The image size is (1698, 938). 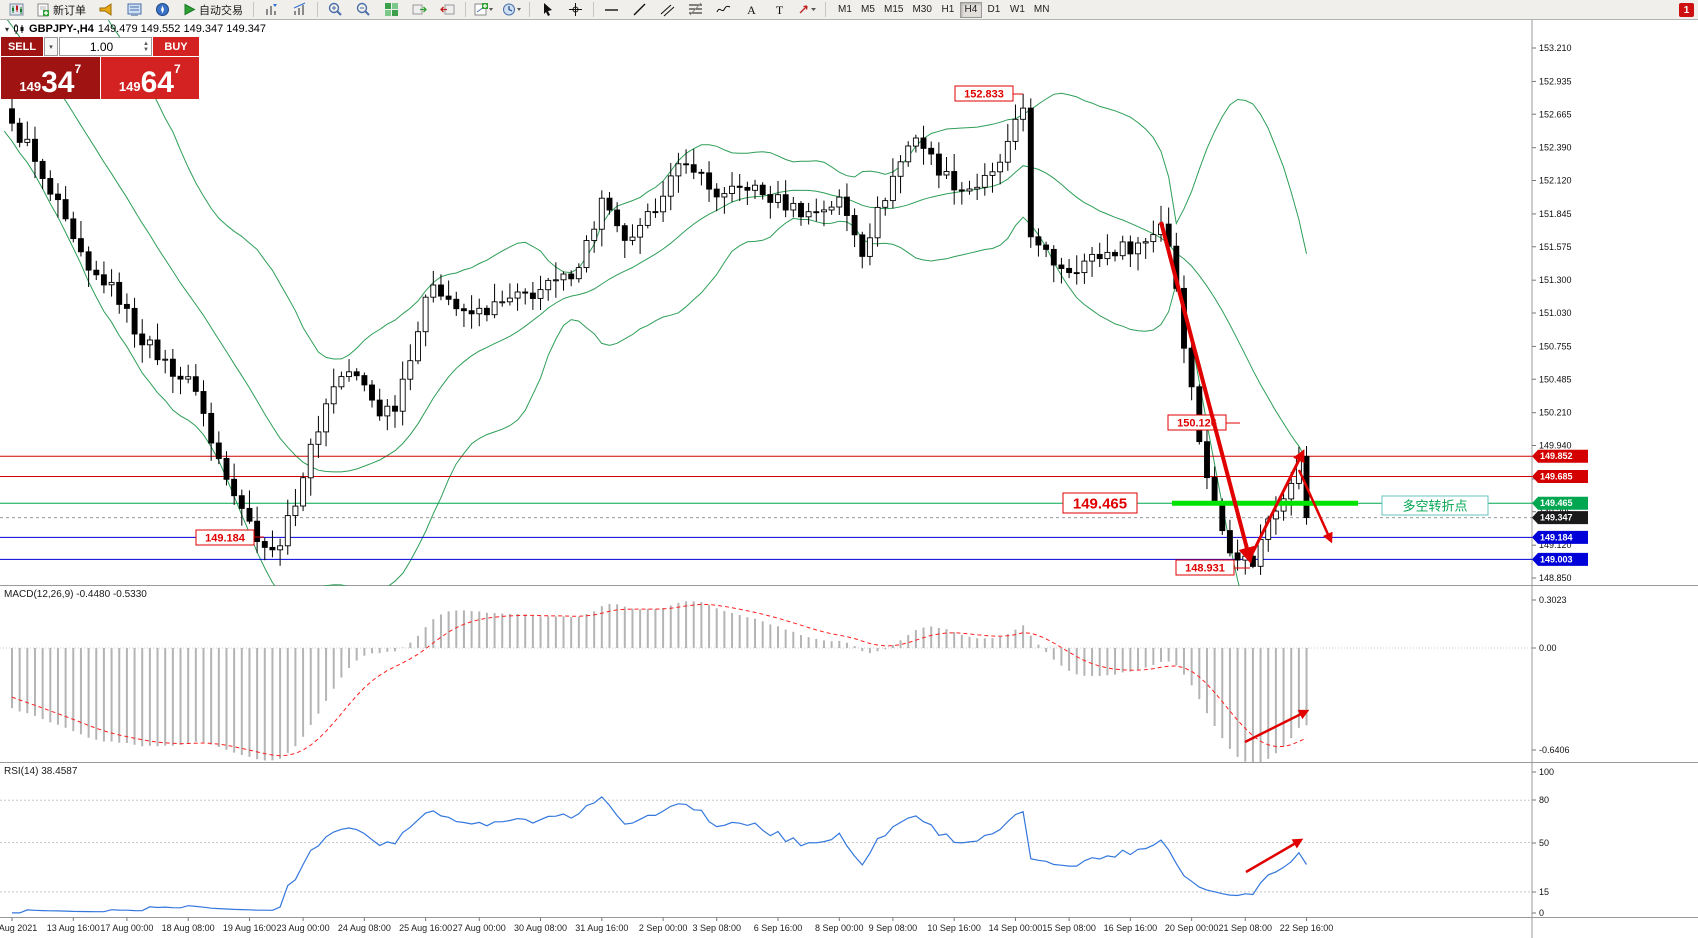 What do you see at coordinates (149, 78) in the screenshot?
I see `buy-price-button: 149 64 7` at bounding box center [149, 78].